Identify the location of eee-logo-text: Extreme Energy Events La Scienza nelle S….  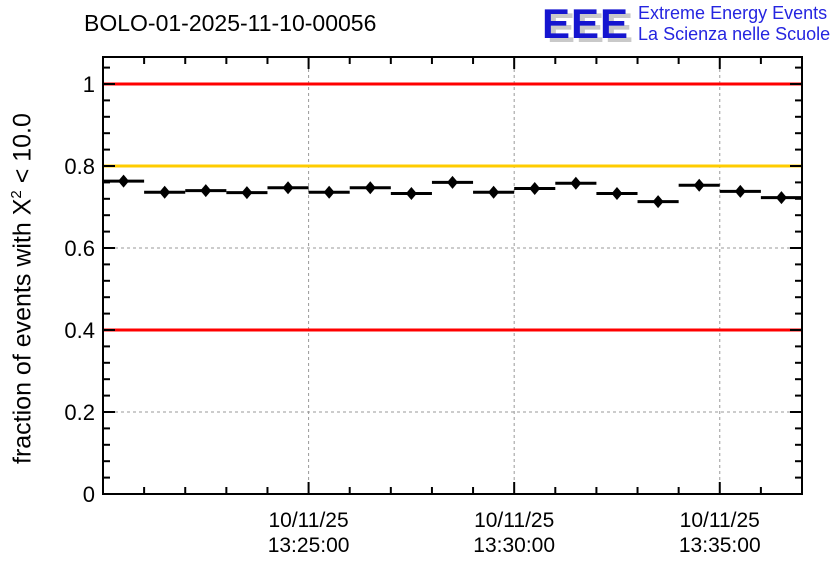
(734, 24).